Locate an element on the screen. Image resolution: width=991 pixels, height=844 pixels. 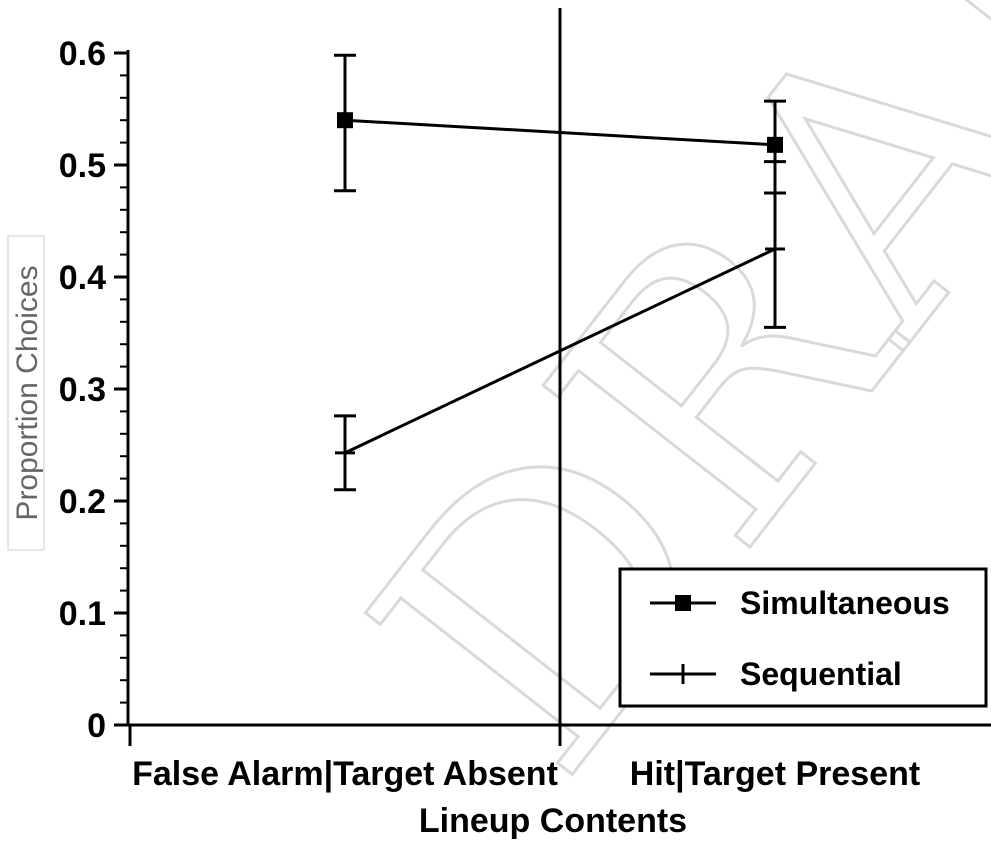
y-tick-label: 0.1 is located at coordinates (82, 614).